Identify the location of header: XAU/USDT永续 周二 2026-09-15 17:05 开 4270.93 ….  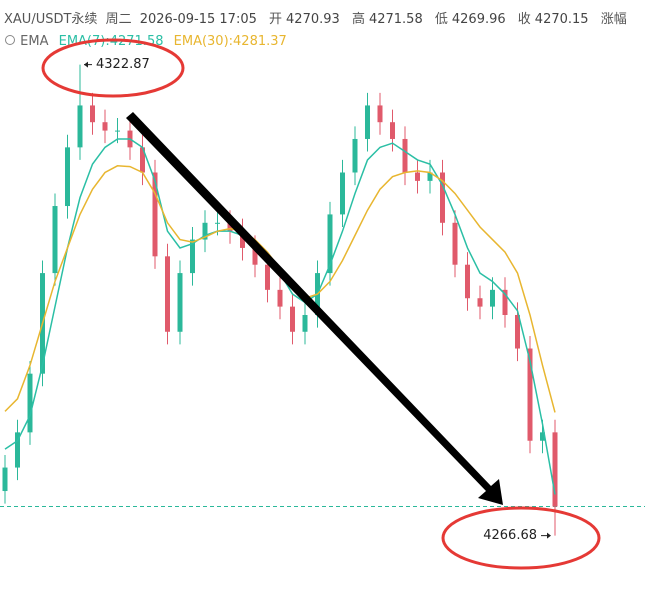
(317, 17).